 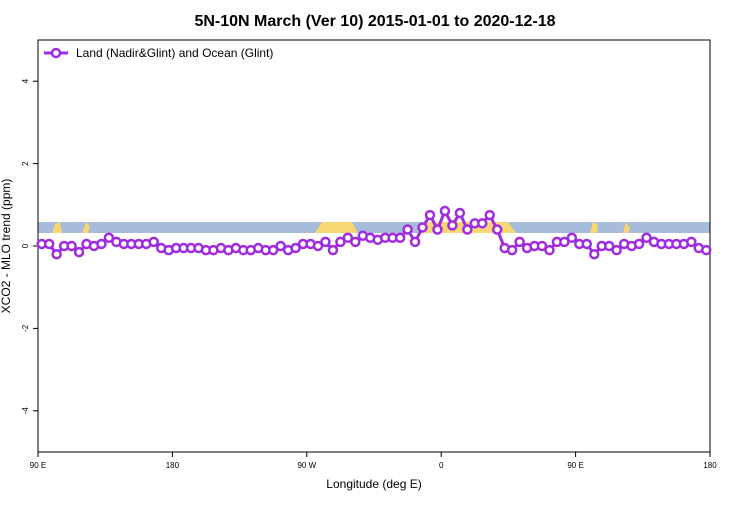 I want to click on land-mask, so click(x=374, y=227).